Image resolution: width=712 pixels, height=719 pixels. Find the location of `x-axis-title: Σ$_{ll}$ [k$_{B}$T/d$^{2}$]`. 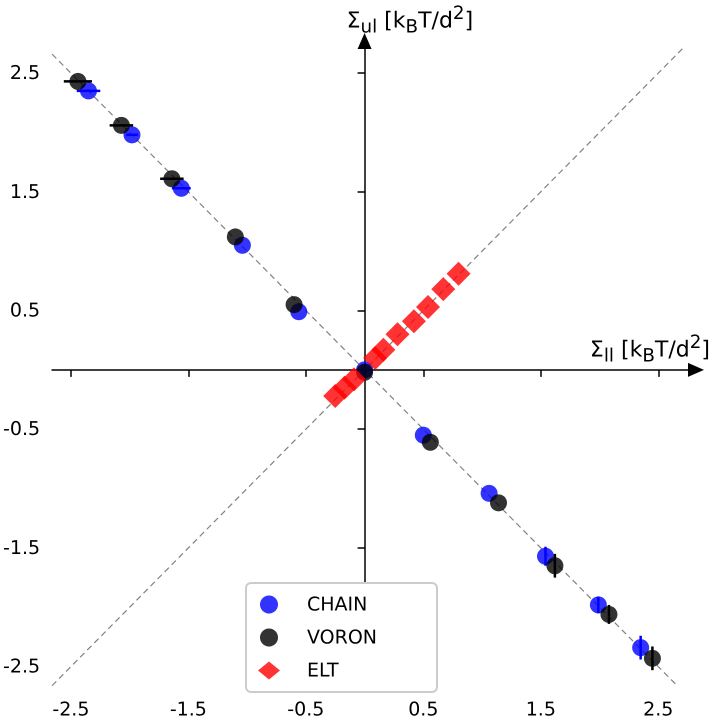

x-axis-title: Σ$_{ll}$ [k$_{B}$T/d$^{2}$] is located at coordinates (650, 349).